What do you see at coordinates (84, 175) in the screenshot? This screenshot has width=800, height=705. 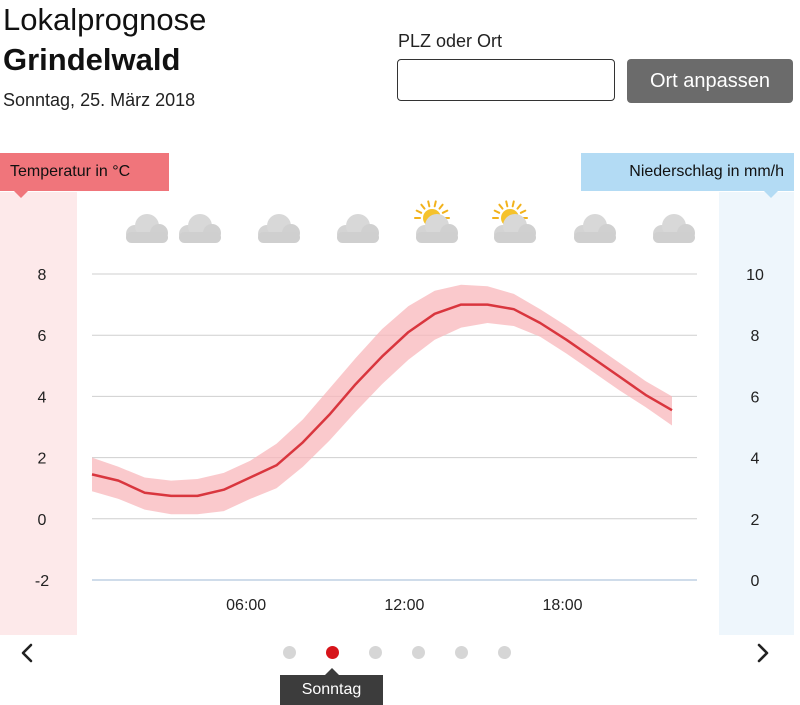 I see `temperature-legend-tag: Temperatur in °C` at bounding box center [84, 175].